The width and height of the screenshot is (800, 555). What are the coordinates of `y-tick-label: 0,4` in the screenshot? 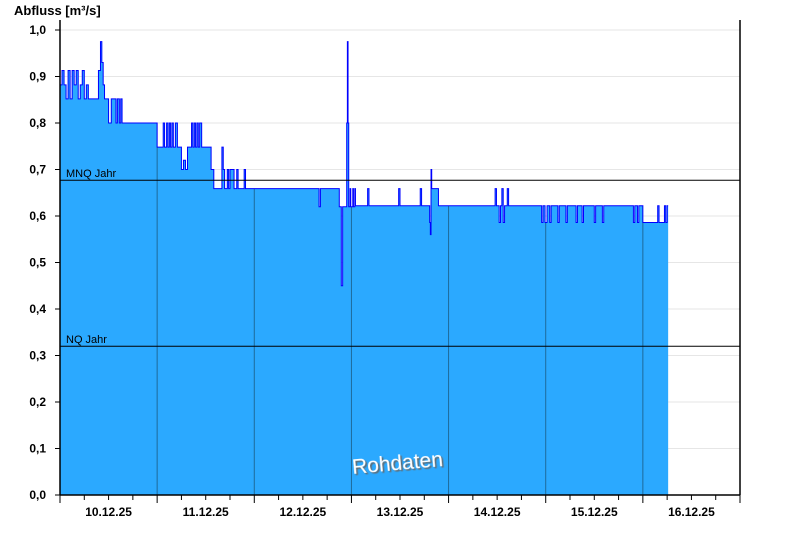 It's located at (37, 309).